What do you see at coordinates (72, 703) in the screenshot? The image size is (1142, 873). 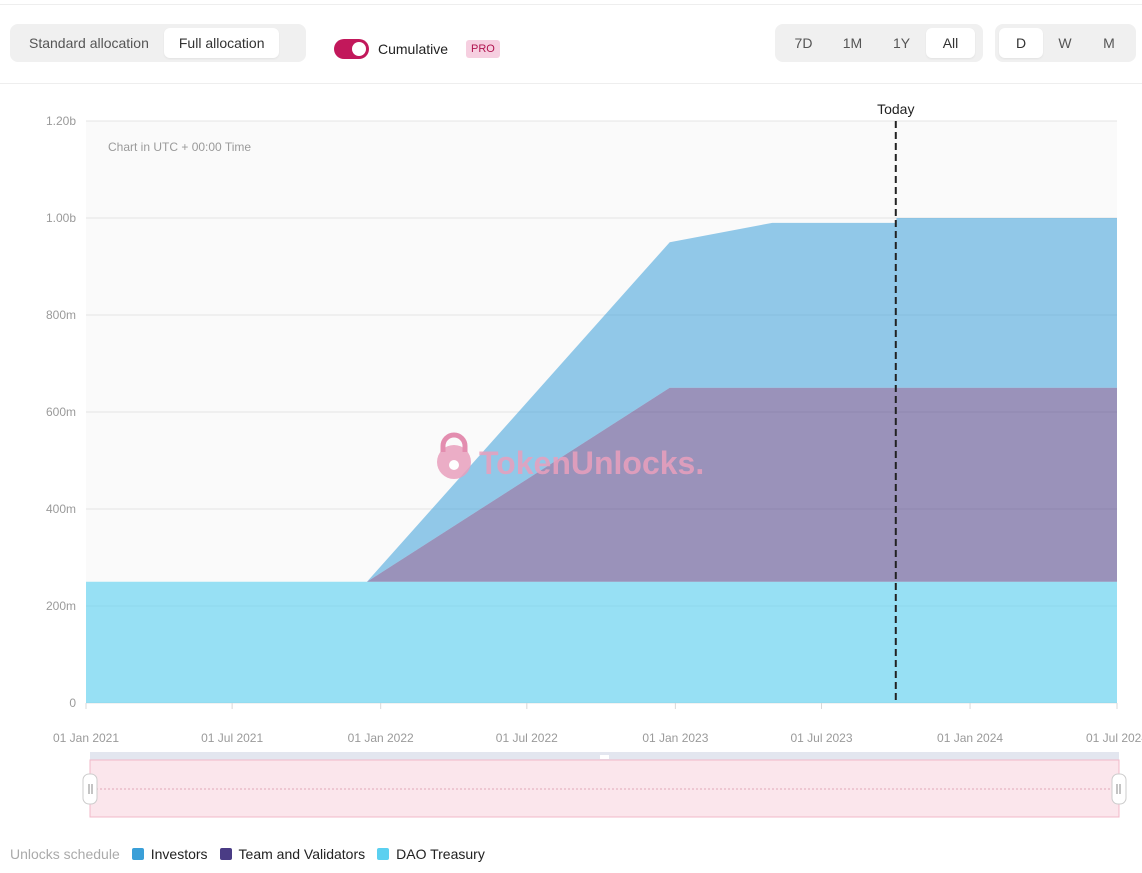 I see `y-tick-label: 0` at bounding box center [72, 703].